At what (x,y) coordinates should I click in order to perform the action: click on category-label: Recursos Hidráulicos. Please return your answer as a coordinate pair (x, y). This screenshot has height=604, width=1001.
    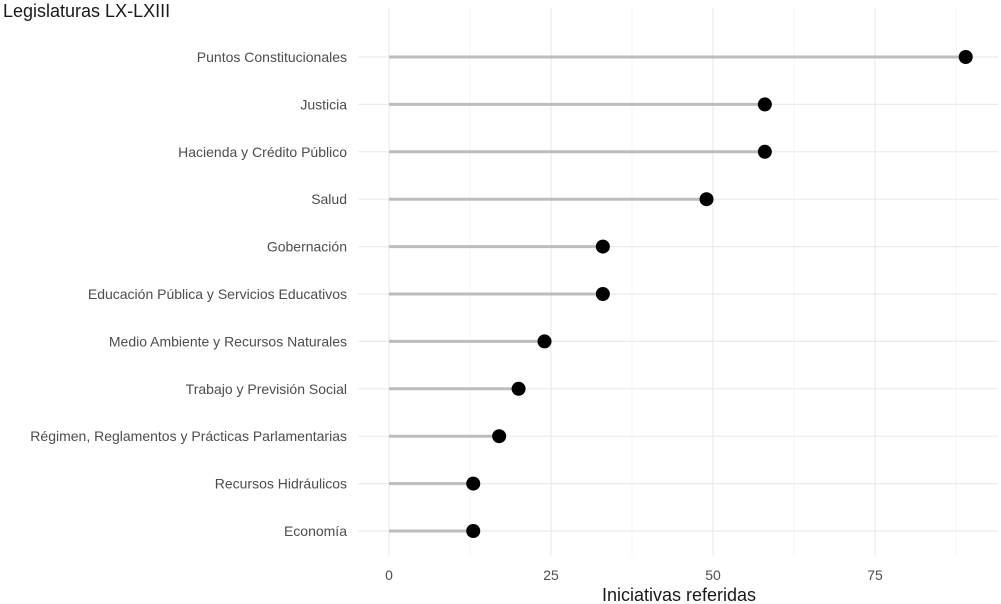
    Looking at the image, I should click on (281, 484).